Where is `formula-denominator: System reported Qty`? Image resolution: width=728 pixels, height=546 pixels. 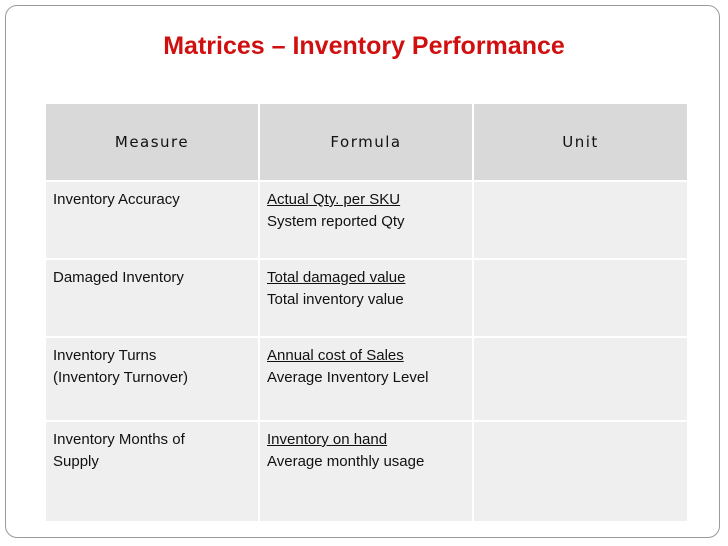
formula-denominator: System reported Qty is located at coordinates (336, 221).